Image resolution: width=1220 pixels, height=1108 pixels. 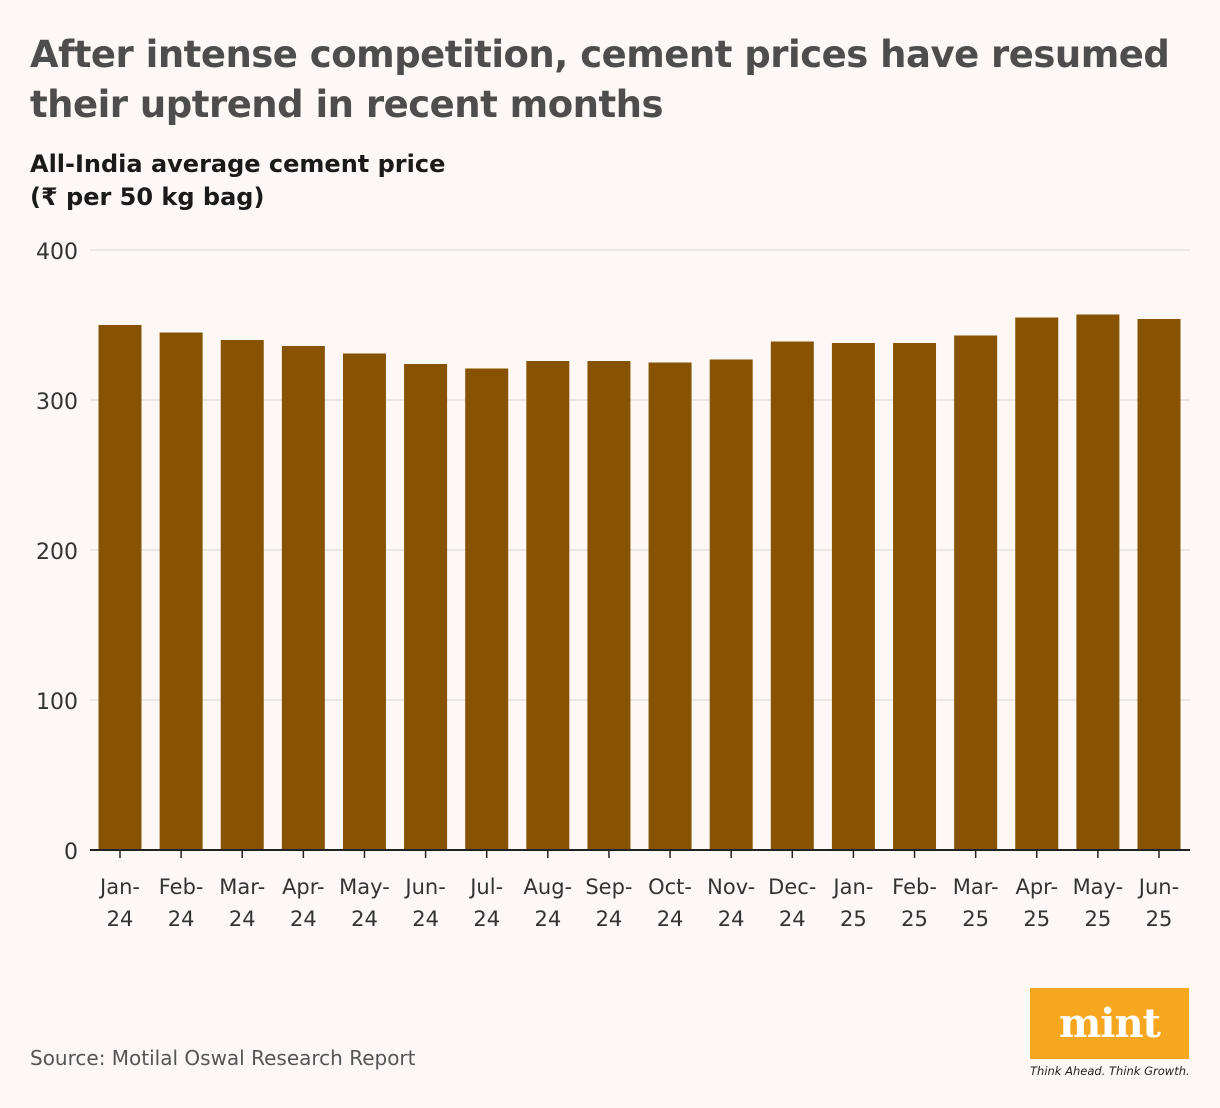 I want to click on x-axis, so click(x=640, y=853).